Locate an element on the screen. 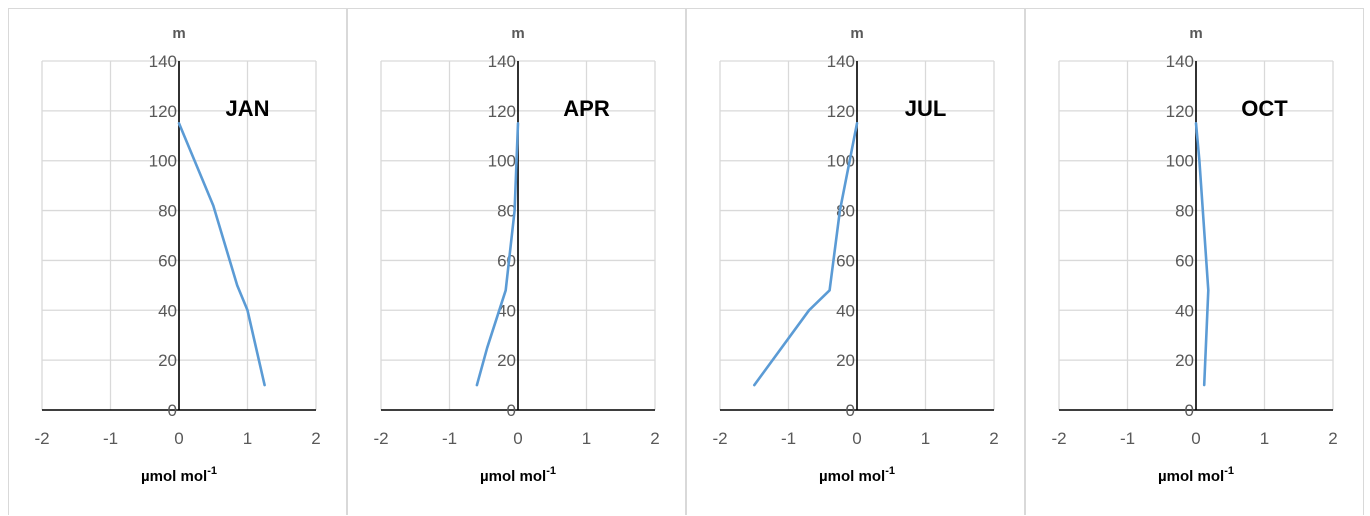 The width and height of the screenshot is (1370, 516). month-label: OCT is located at coordinates (1264, 108).